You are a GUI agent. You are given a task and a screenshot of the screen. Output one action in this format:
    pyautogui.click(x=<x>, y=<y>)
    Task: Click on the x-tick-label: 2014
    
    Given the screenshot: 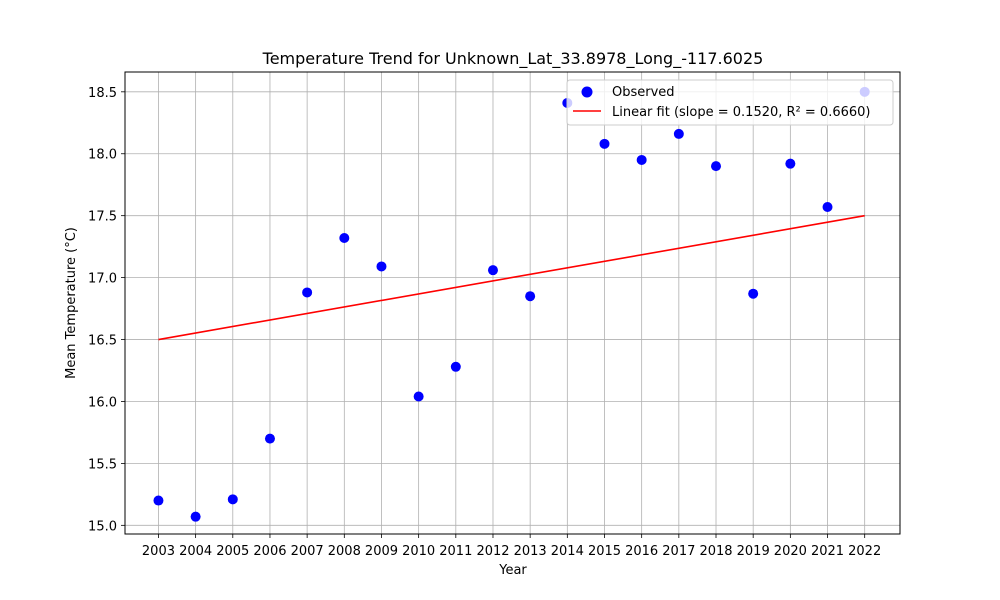 What is the action you would take?
    pyautogui.click(x=567, y=551)
    